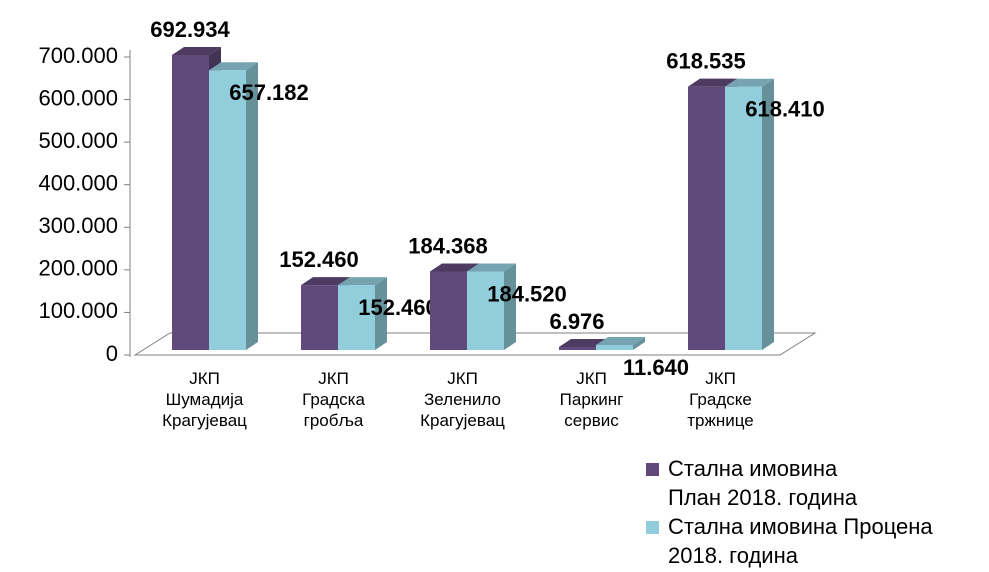  Describe the element at coordinates (204, 399) in the screenshot. I see `x-tick-label: ЈКП Шумадија Крагујевац` at that location.